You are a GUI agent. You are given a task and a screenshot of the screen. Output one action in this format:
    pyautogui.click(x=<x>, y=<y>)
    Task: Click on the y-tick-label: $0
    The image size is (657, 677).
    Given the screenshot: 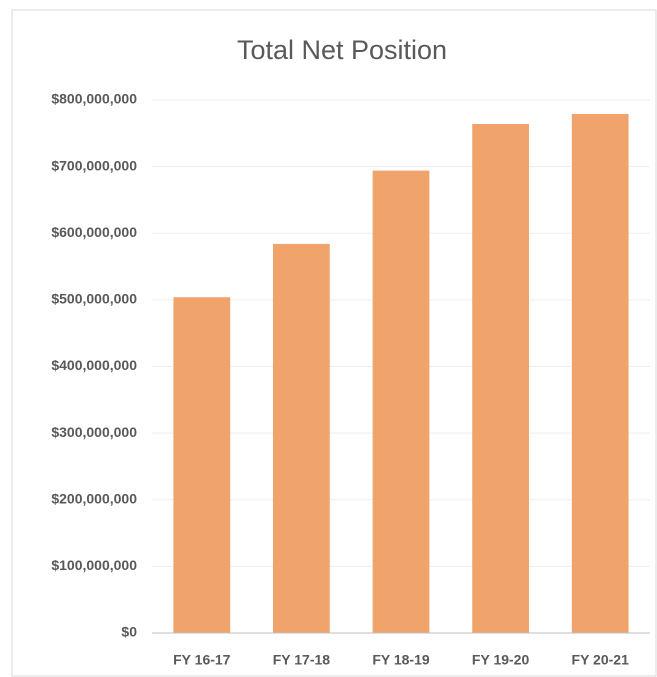 What is the action you would take?
    pyautogui.click(x=129, y=632)
    